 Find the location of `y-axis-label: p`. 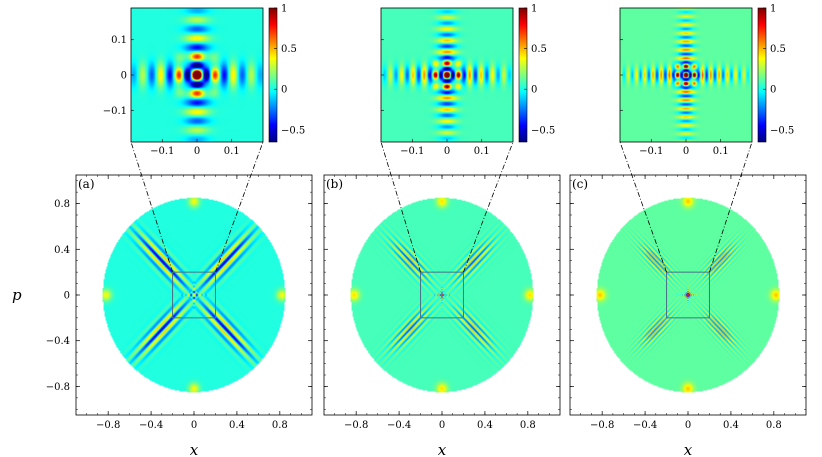

y-axis-label: p is located at coordinates (17, 295).